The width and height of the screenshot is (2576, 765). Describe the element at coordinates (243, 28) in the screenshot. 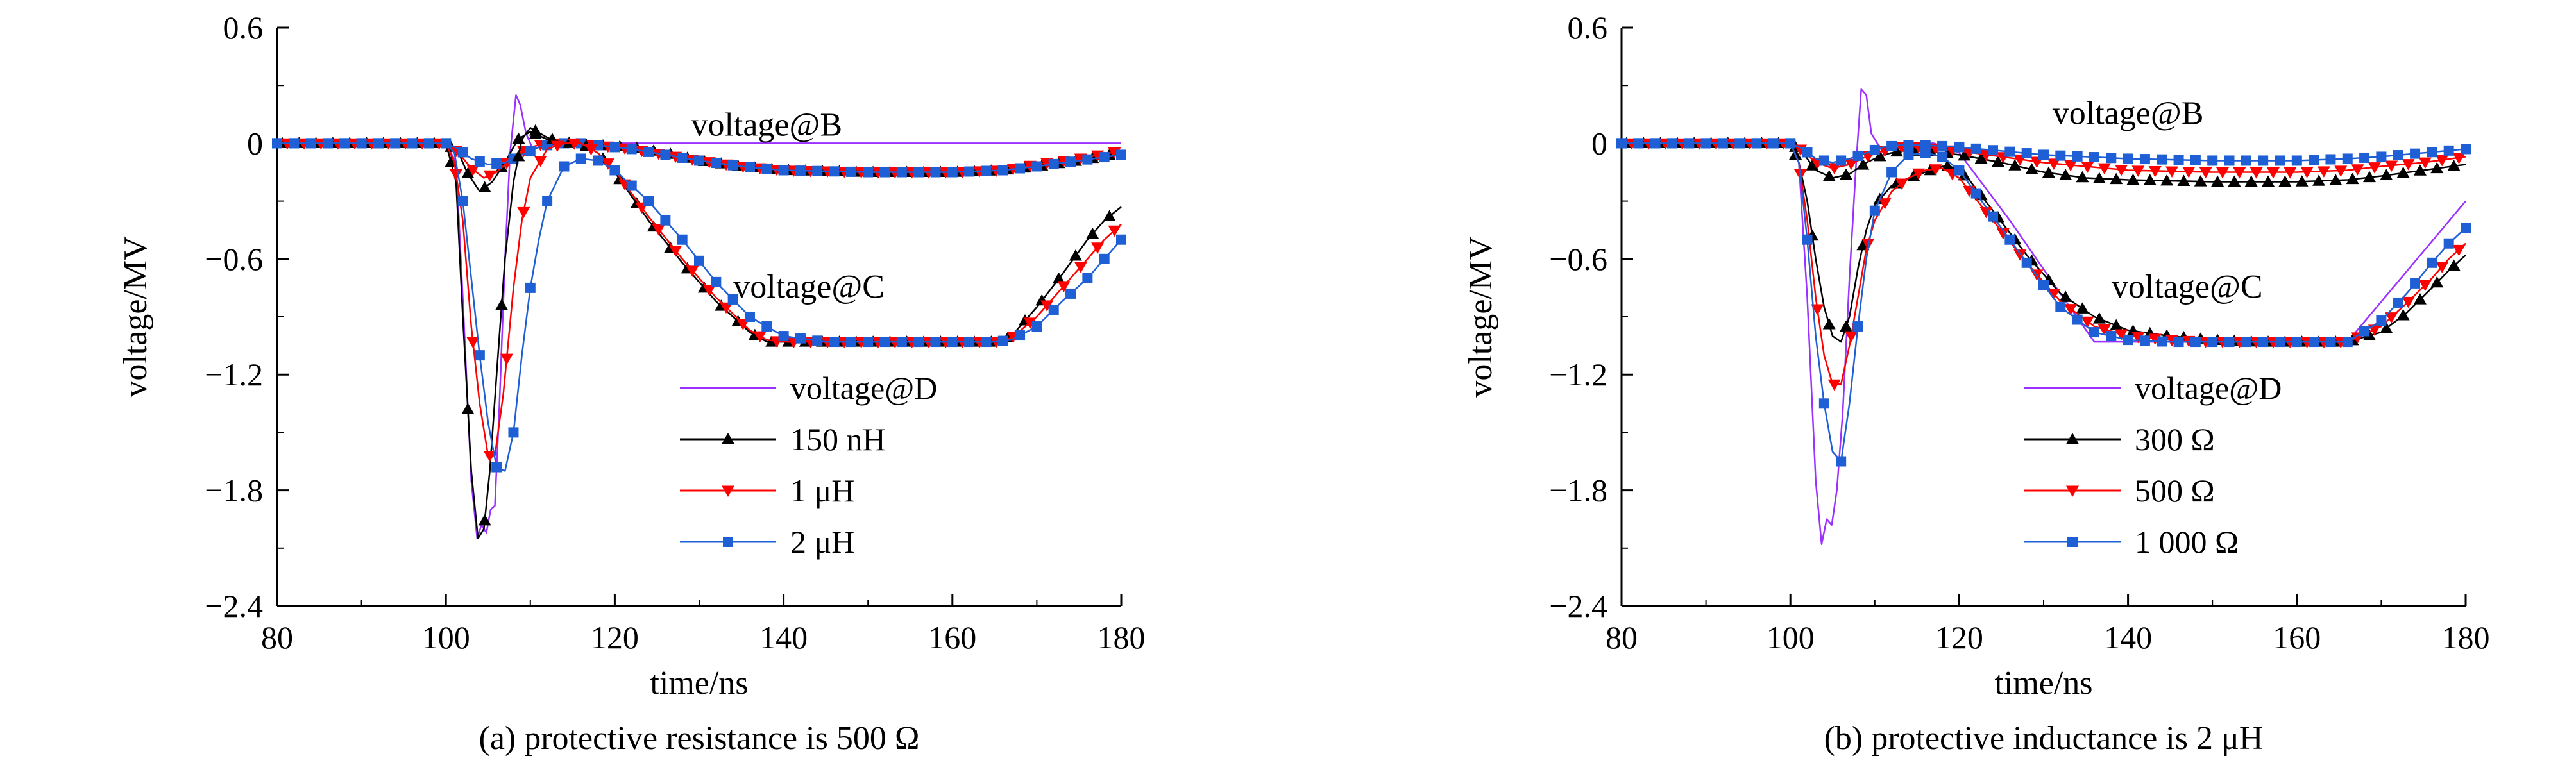

I see `y-tick-label: 0.6` at that location.